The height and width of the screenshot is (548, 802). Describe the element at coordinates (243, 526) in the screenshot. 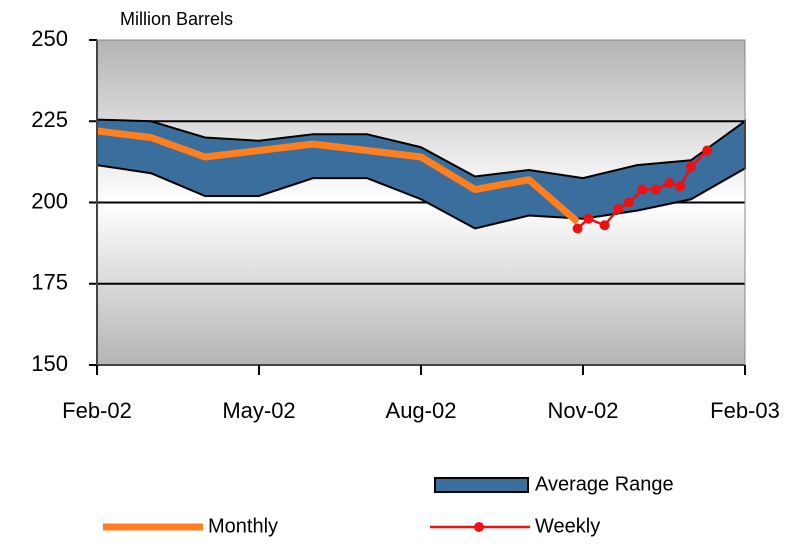

I see `legend-label: Monthly` at that location.